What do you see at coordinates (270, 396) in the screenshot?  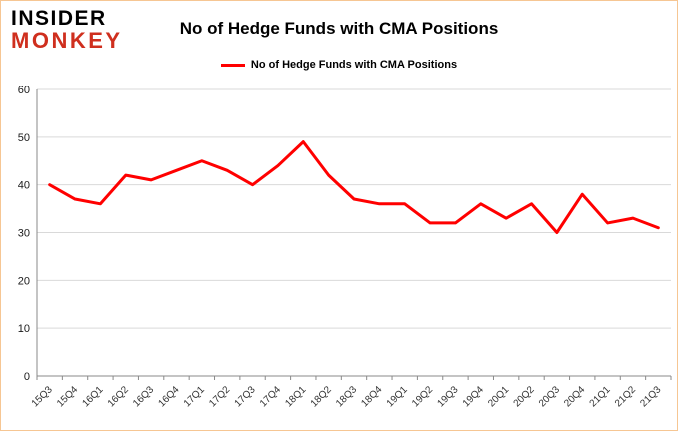 I see `svg-text: 17Q4` at bounding box center [270, 396].